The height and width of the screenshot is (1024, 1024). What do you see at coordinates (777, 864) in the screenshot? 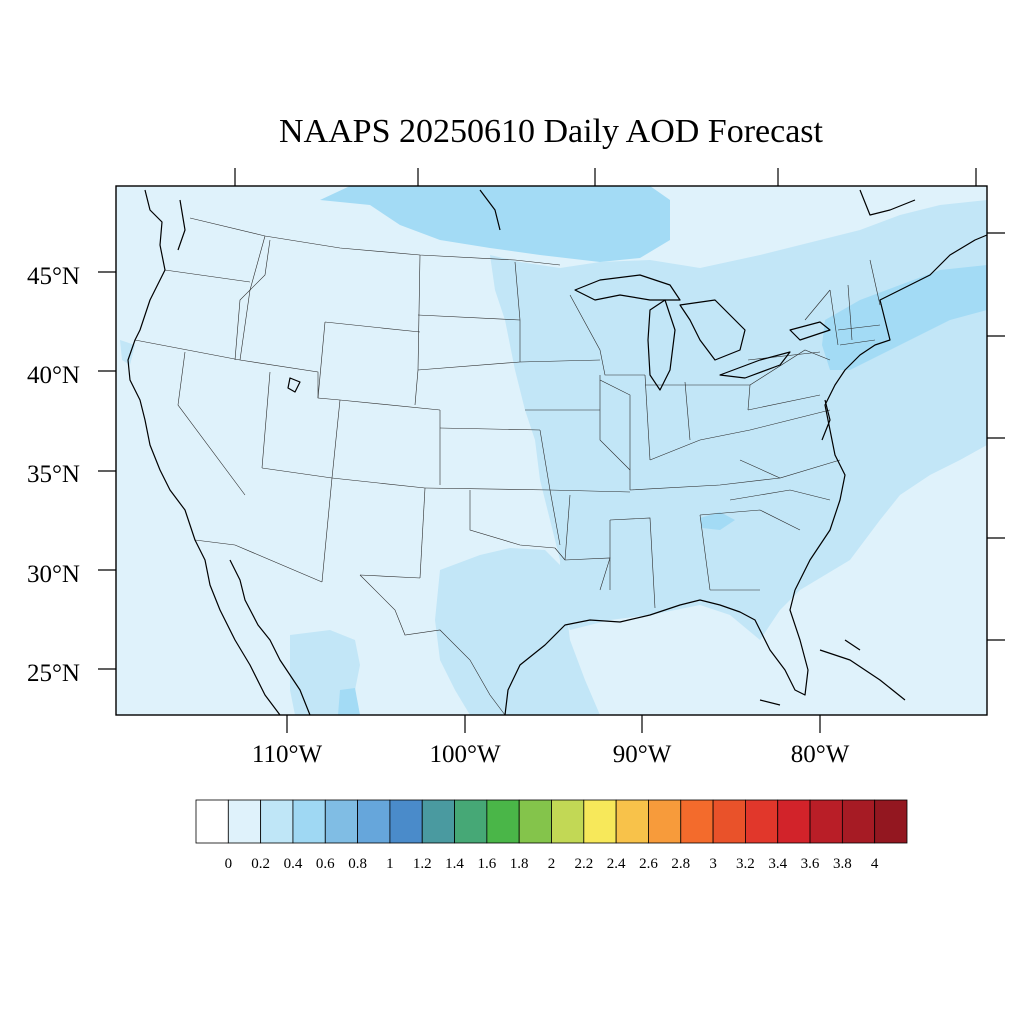
I see `colorbar-label: 3.4` at bounding box center [777, 864].